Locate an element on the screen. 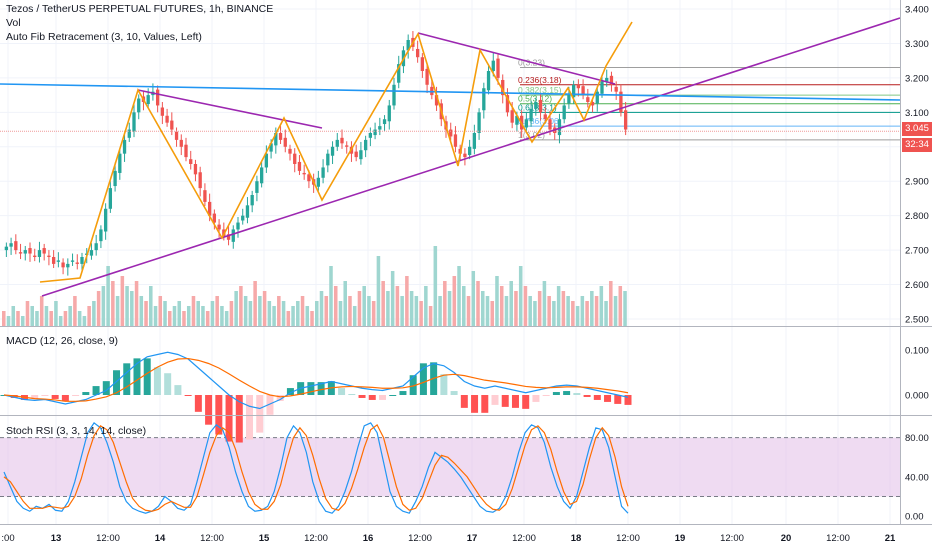 The width and height of the screenshot is (932, 555). blue-resistance-line is located at coordinates (450, 92).